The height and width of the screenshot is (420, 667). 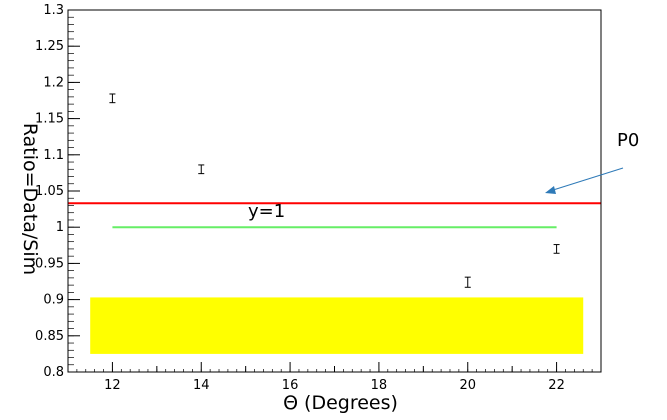 What do you see at coordinates (53, 82) in the screenshot?
I see `y-tick-label: 1.2` at bounding box center [53, 82].